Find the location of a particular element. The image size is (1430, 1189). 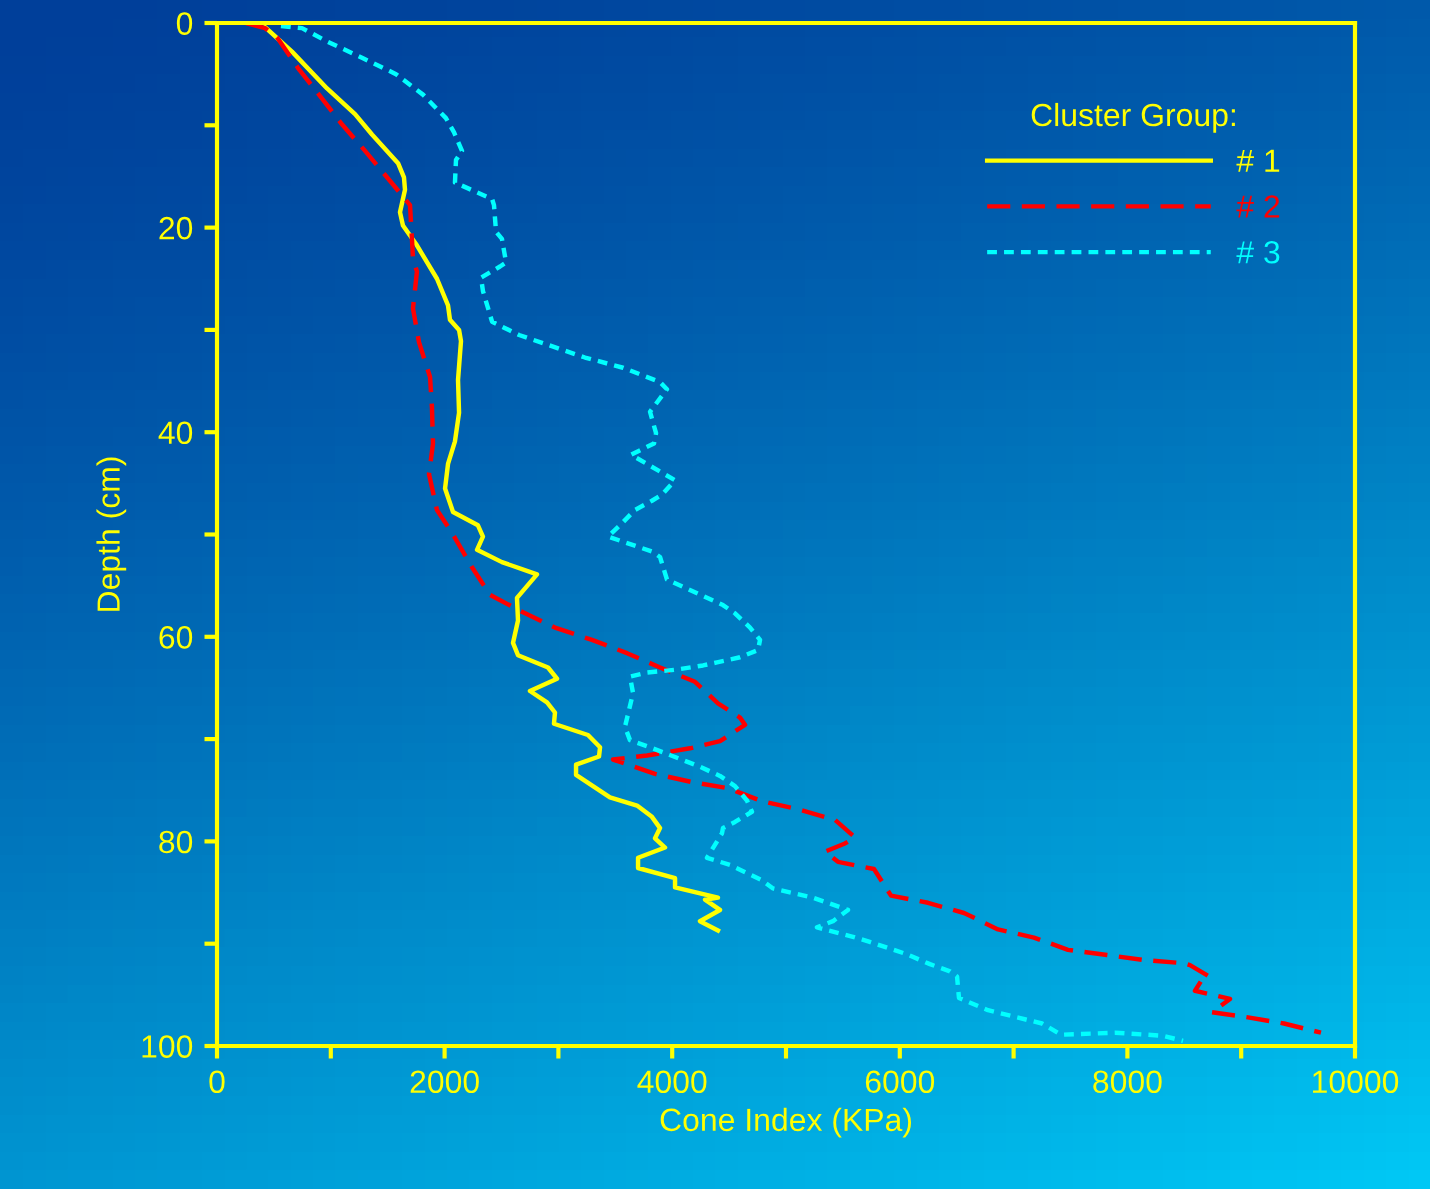

legend-title: Cluster Group: is located at coordinates (1133, 117).